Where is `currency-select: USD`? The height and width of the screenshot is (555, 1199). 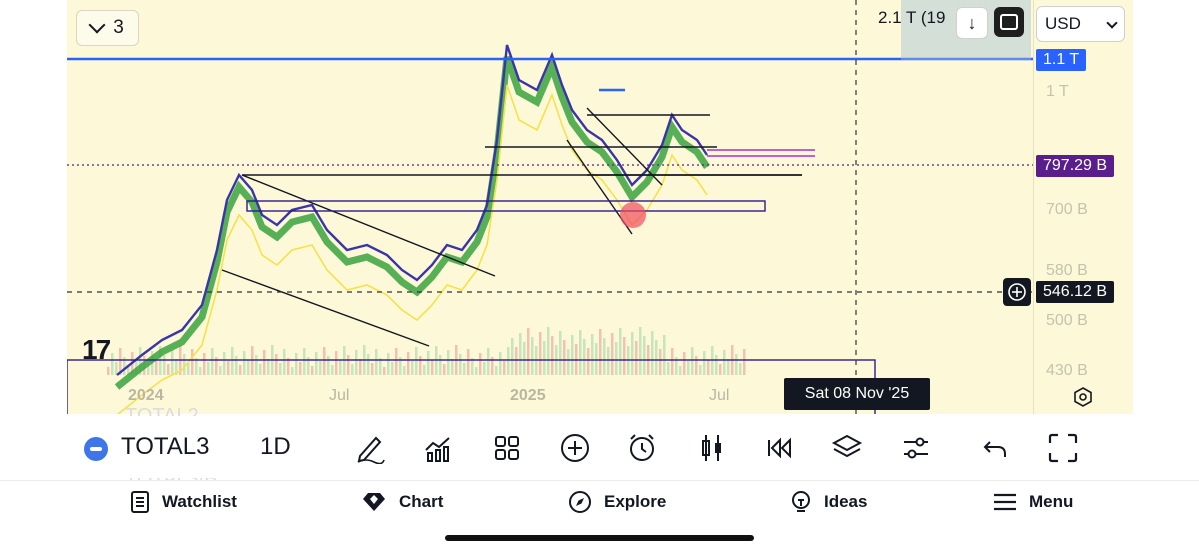
currency-select: USD is located at coordinates (1080, 24).